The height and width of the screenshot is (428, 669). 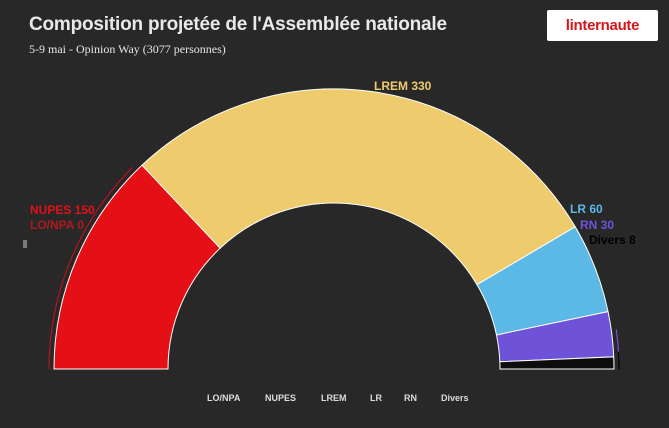 I want to click on legend-item-lr: LR, so click(x=376, y=398).